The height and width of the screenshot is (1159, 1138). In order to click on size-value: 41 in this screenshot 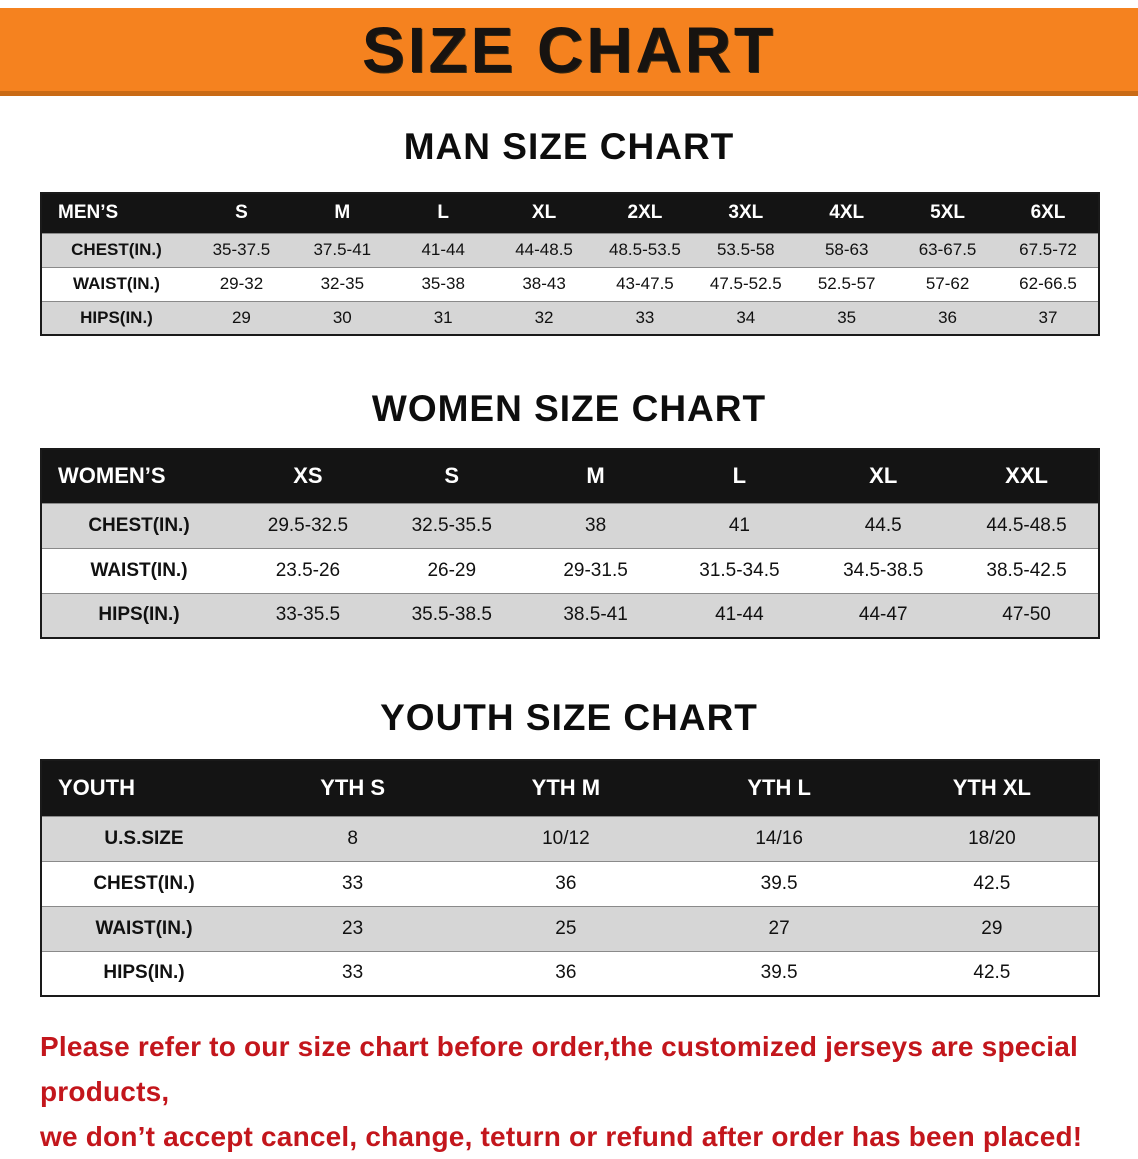, I will do `click(739, 525)`.